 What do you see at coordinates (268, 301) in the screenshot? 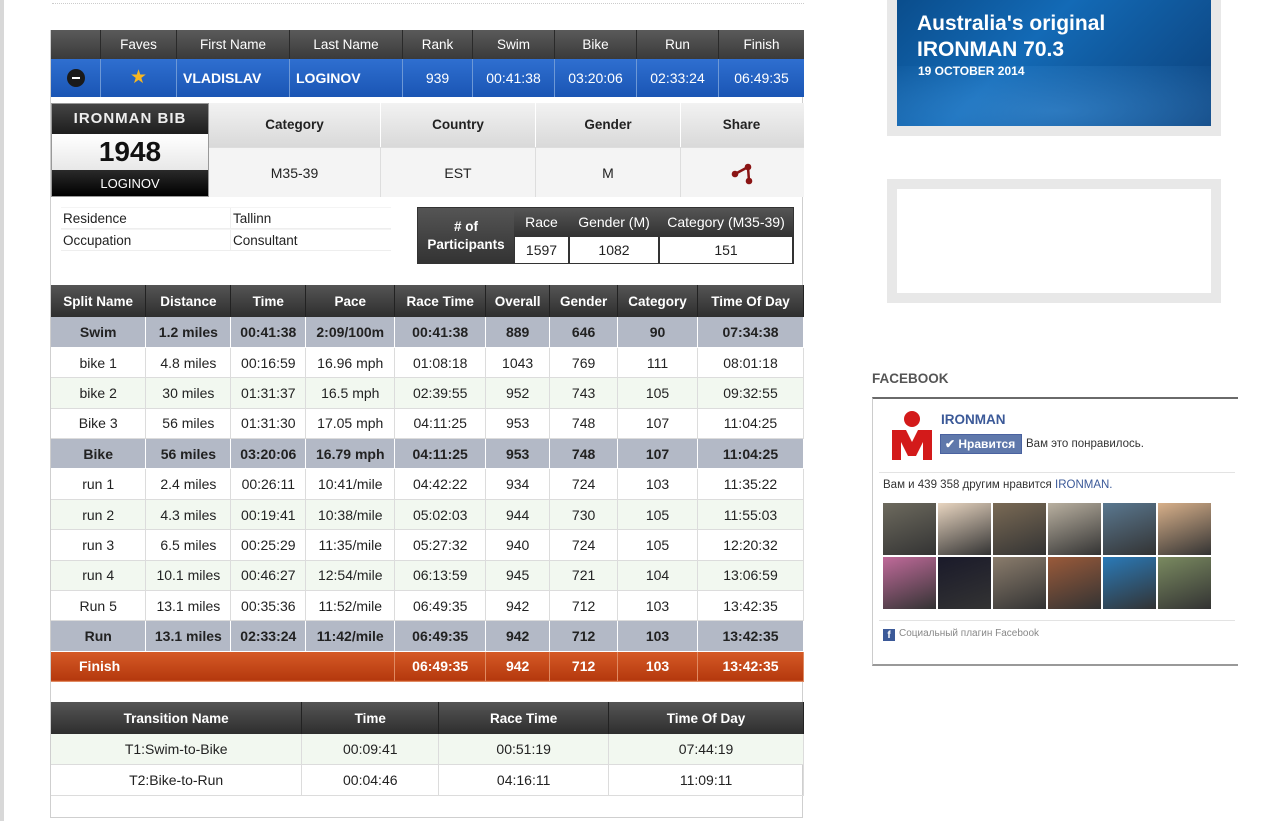
I see `splits-col-header: Time` at bounding box center [268, 301].